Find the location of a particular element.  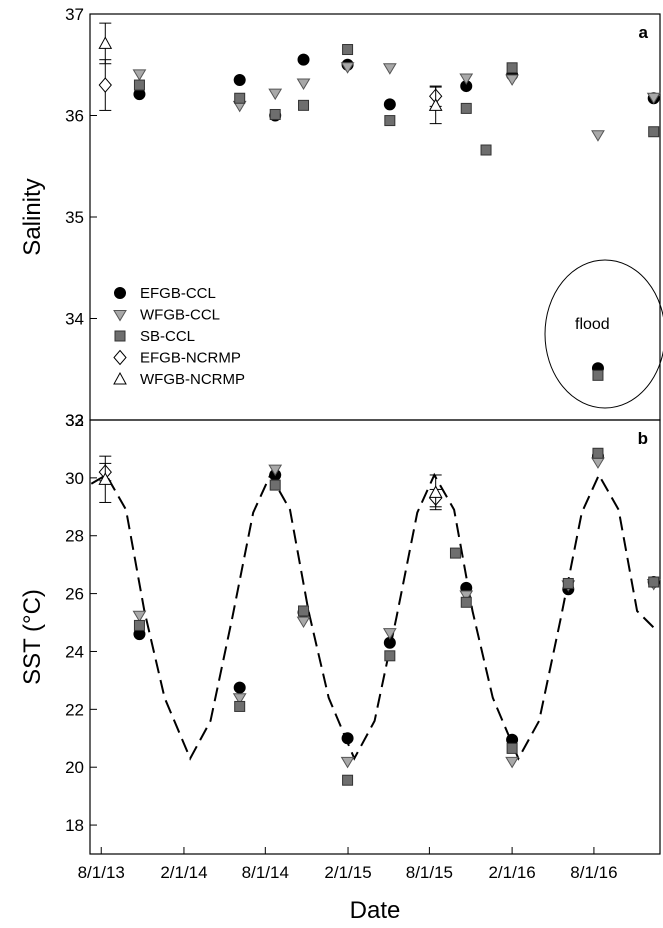

panel-b-letter: b is located at coordinates (643, 438).